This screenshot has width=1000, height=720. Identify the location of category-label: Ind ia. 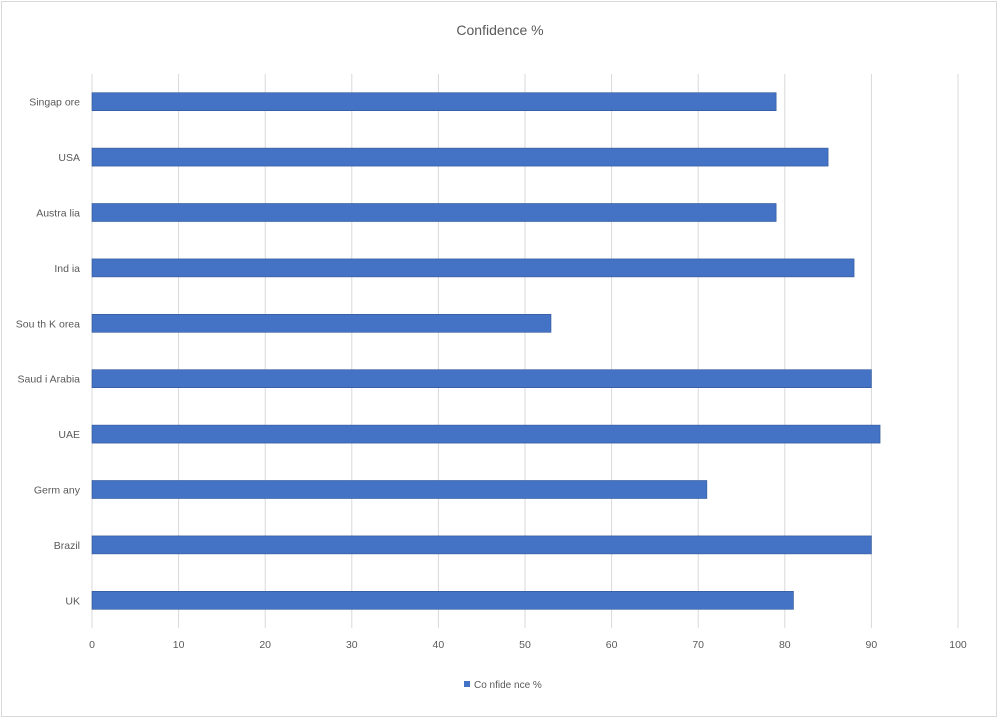
(67, 269).